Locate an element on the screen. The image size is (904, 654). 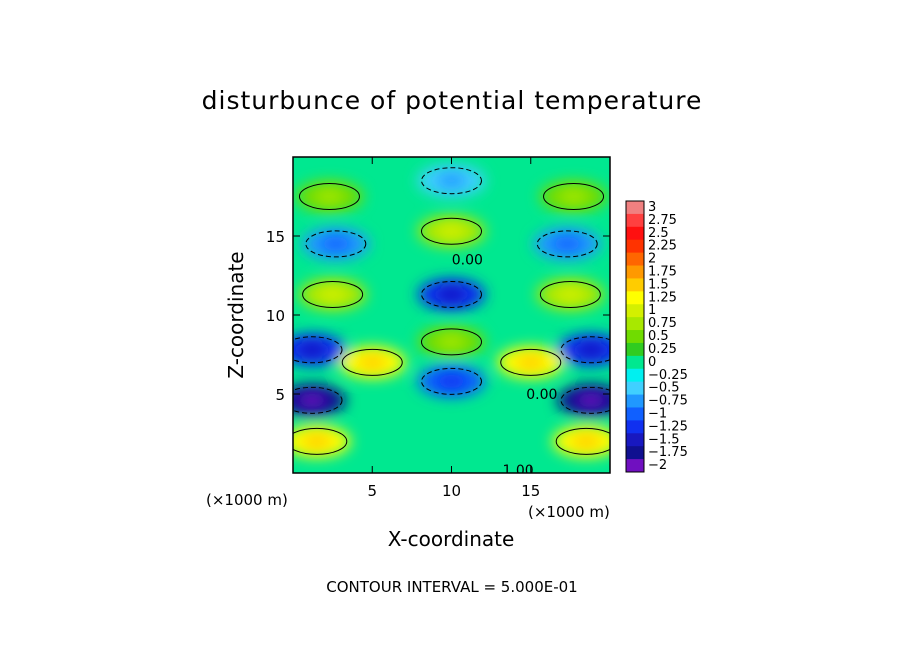
colorbar-label: 1.75 is located at coordinates (662, 272).